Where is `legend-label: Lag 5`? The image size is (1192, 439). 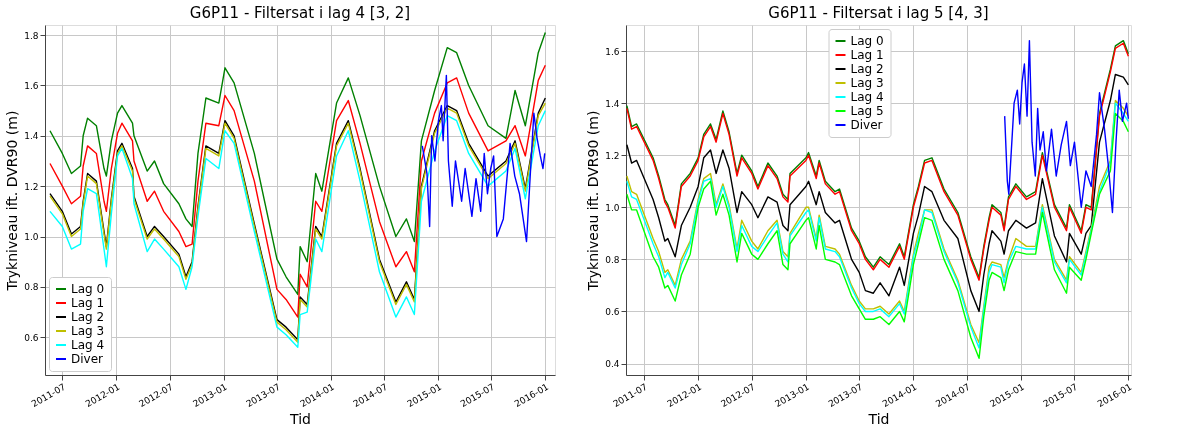
legend-label: Lag 5 is located at coordinates (867, 111).